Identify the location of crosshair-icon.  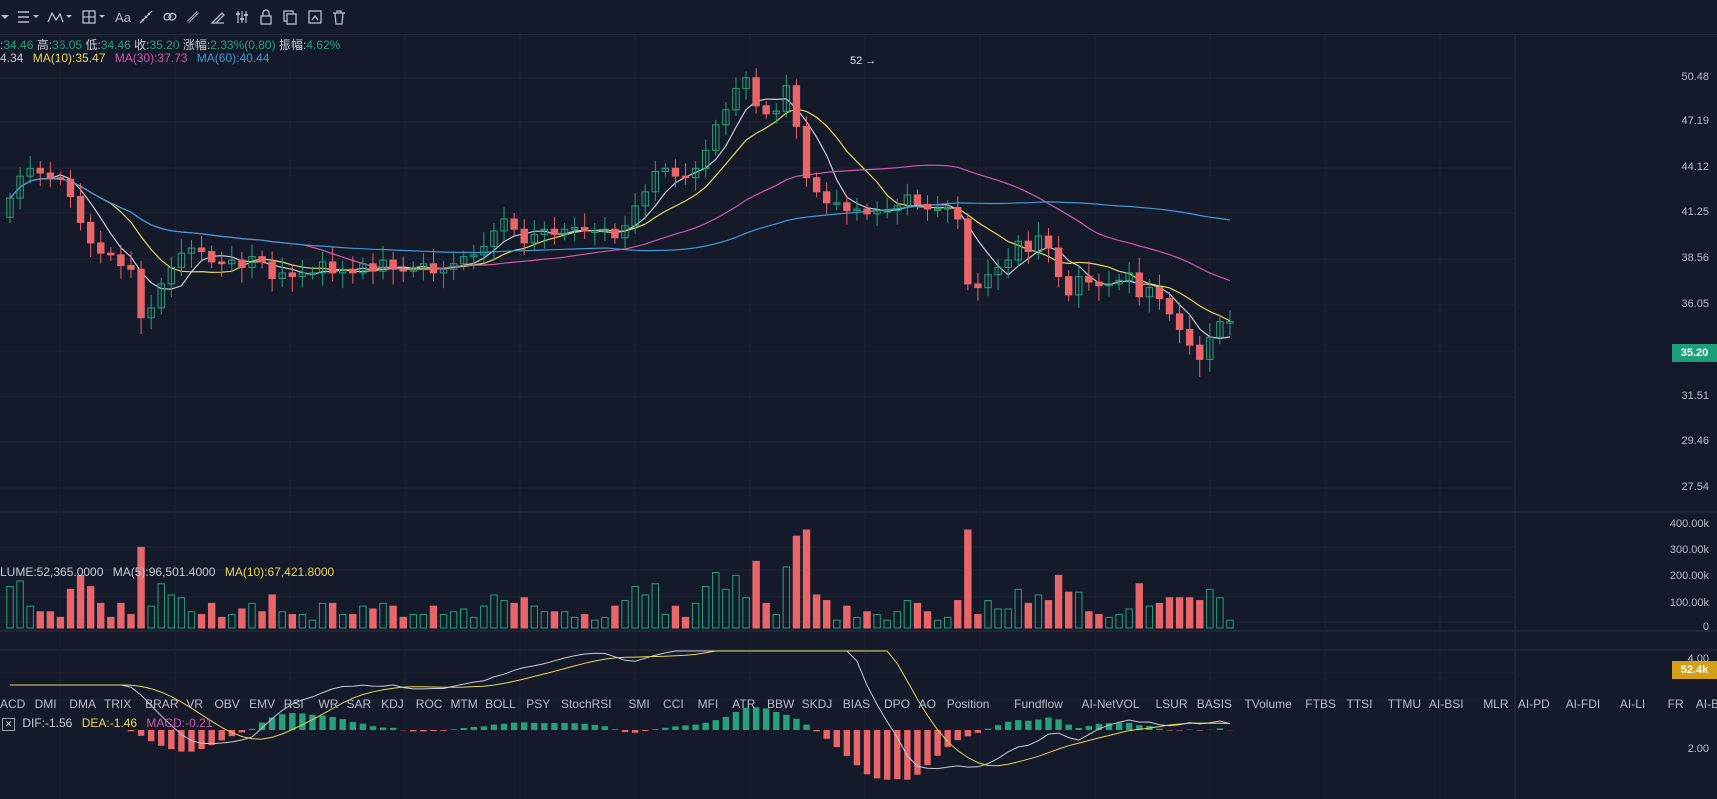
(94, 17).